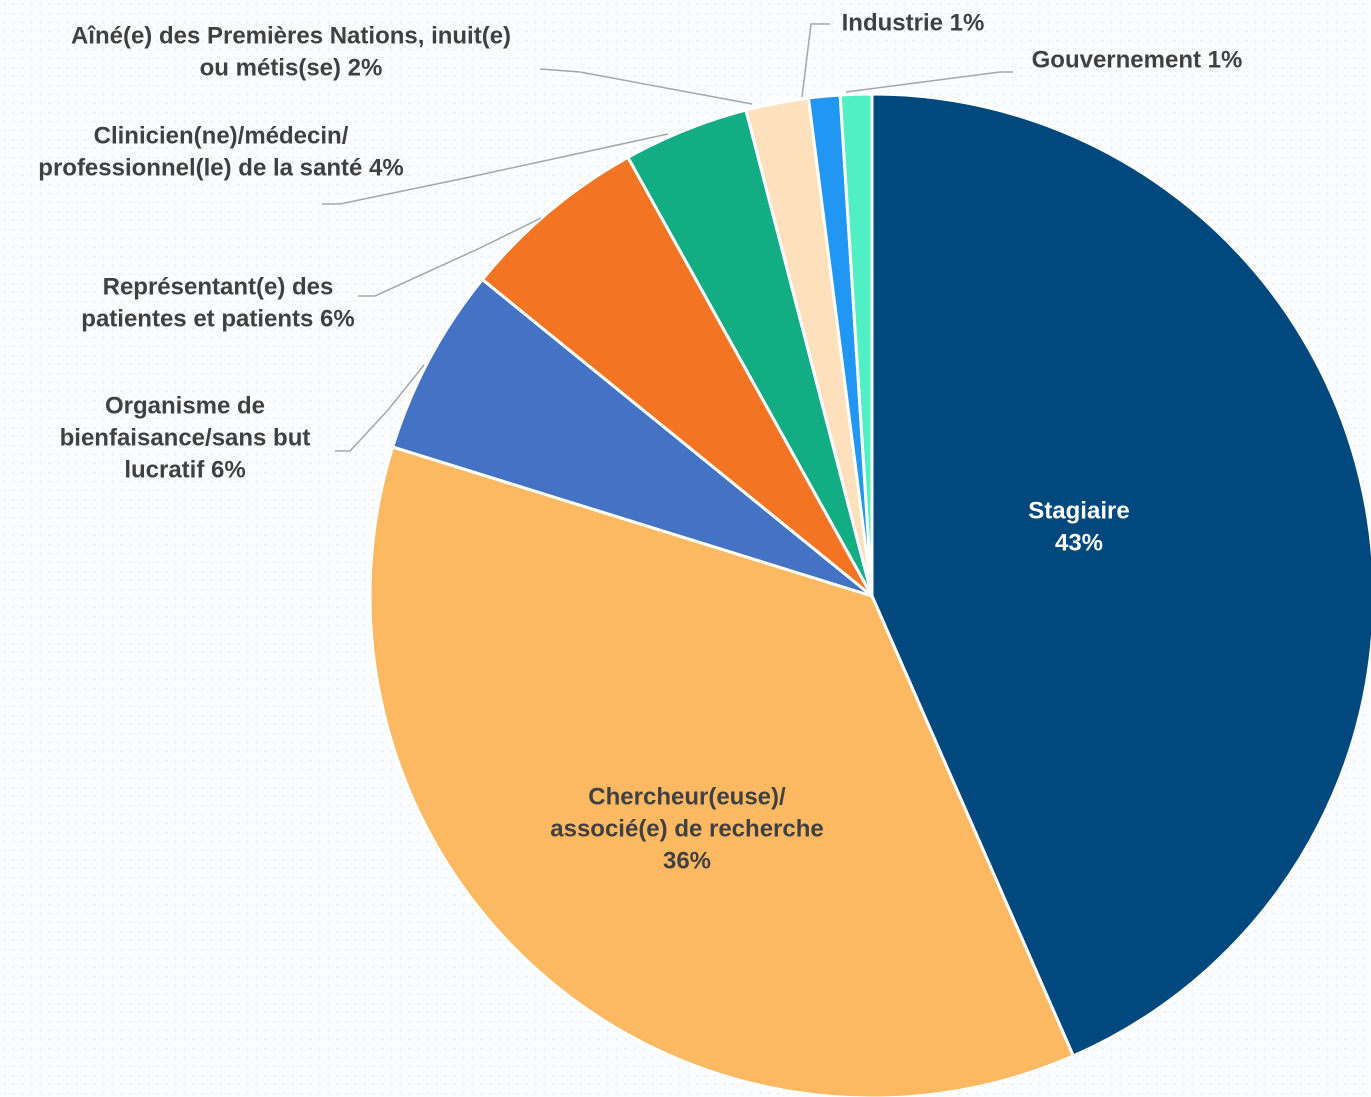  I want to click on slice-label-line: patientes et patients 6%, so click(217, 318).